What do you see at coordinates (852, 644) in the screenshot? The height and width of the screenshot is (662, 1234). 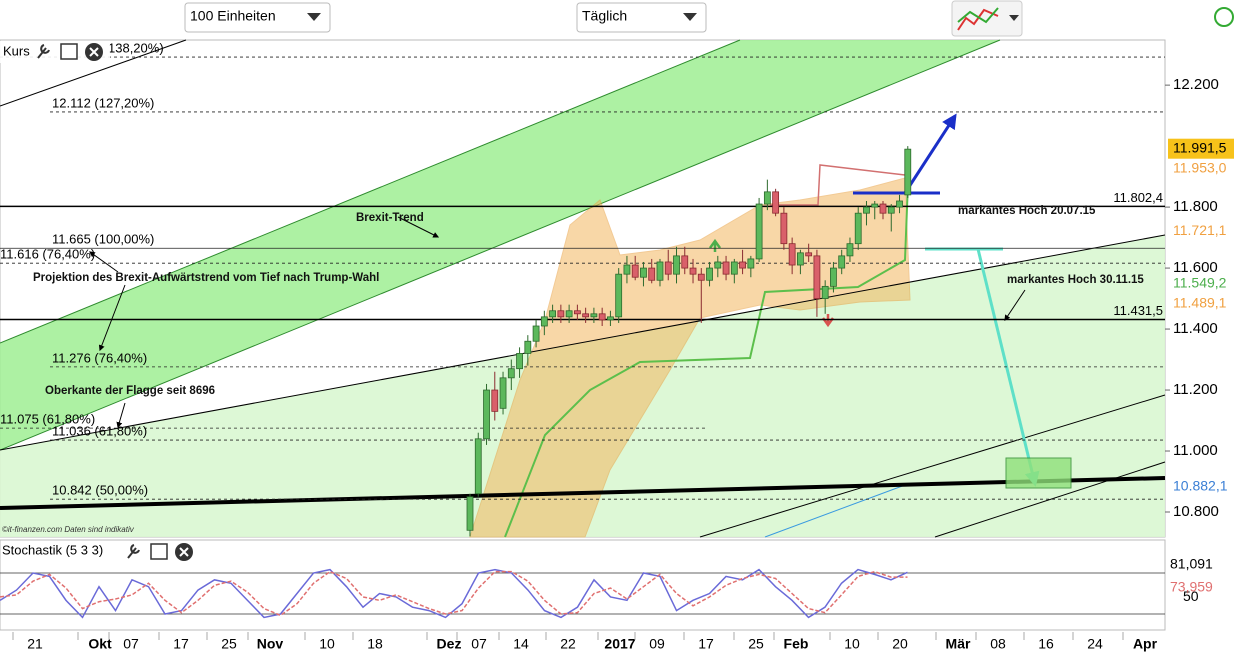 I see `x-tick-label: 10` at bounding box center [852, 644].